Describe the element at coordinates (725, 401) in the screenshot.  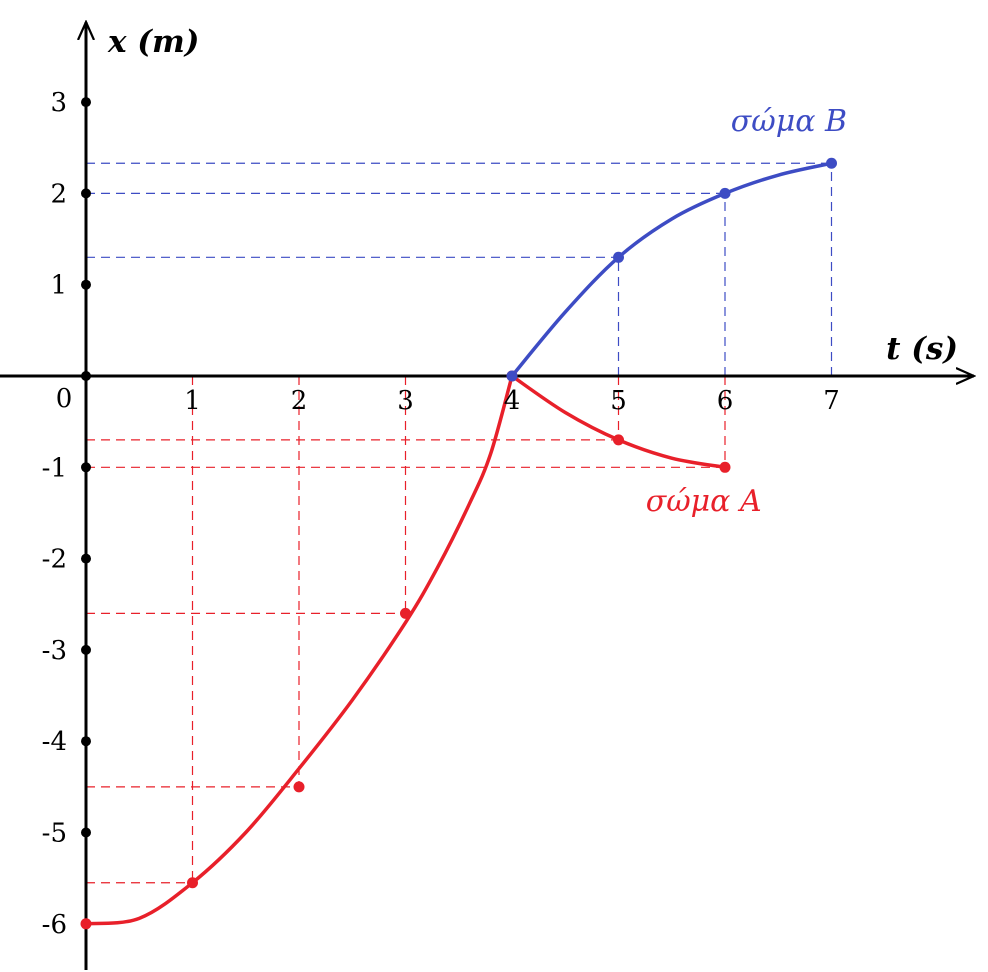
I see `x-tick-label: 6` at that location.